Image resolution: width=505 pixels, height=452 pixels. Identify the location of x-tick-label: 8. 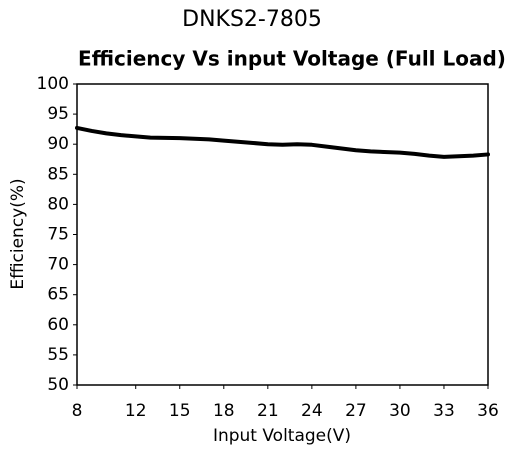
(77, 411).